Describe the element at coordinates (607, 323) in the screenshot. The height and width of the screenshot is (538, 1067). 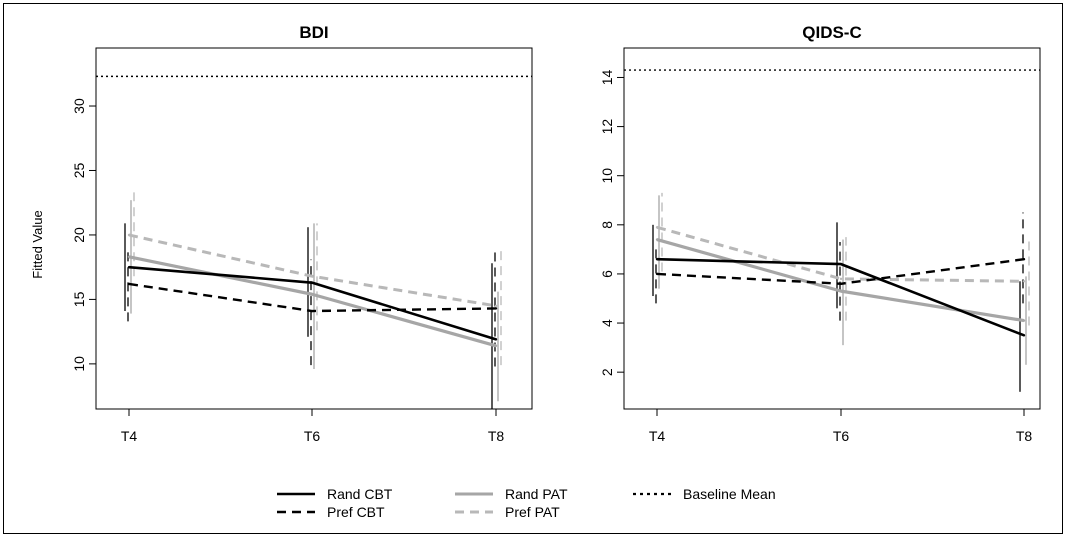
I see `y-tick-label: 4` at that location.